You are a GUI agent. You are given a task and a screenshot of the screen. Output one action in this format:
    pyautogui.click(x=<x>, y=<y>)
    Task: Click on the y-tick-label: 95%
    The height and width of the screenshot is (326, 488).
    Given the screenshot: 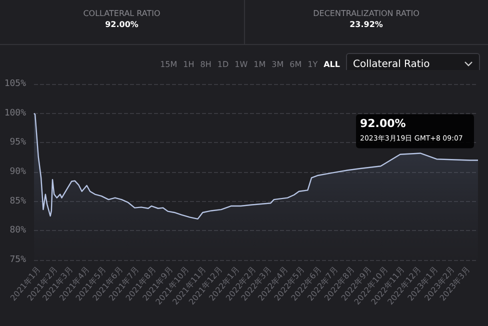 What is the action you would take?
    pyautogui.click(x=18, y=143)
    